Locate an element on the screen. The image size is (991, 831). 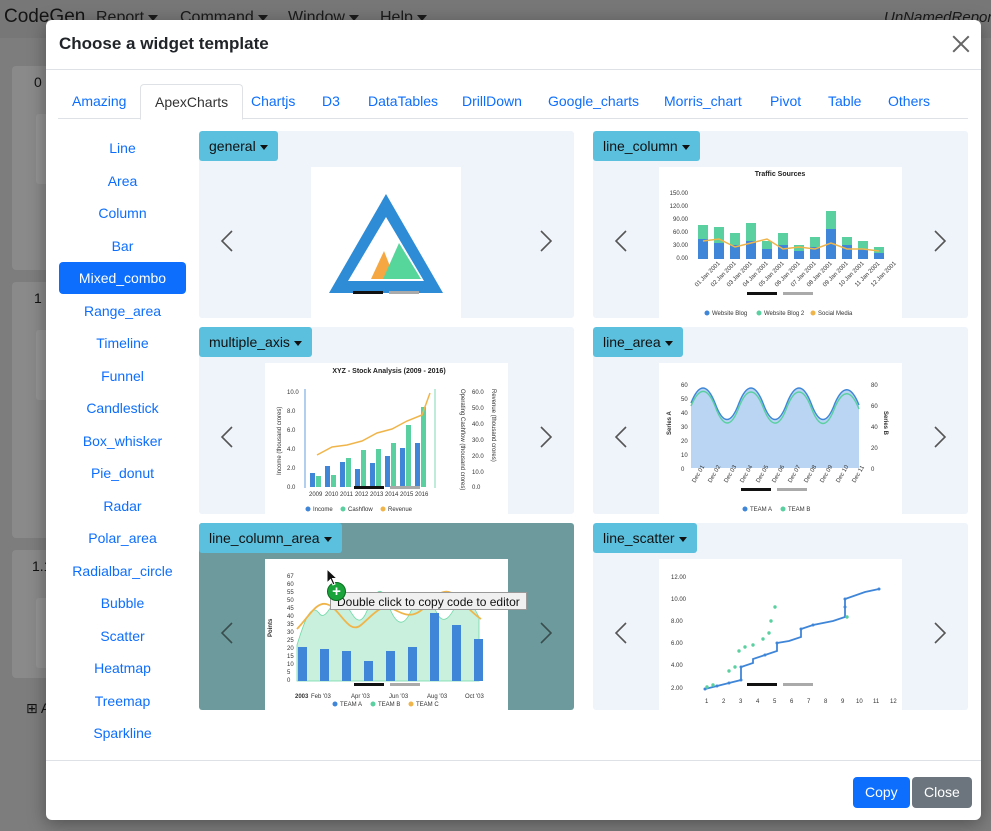
sidebar-item-pie-donut: Pie_donut is located at coordinates (122, 473).